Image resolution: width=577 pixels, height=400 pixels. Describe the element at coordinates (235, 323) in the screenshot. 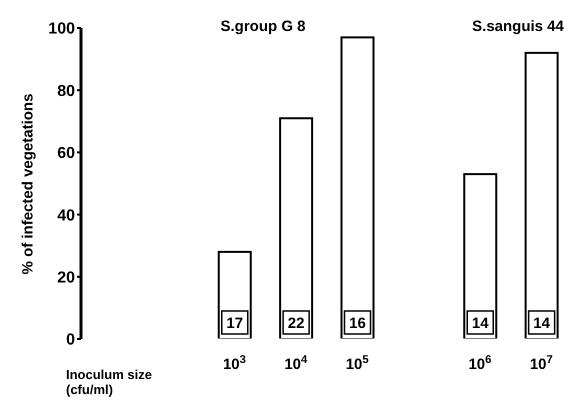

I see `annotation: 17` at that location.